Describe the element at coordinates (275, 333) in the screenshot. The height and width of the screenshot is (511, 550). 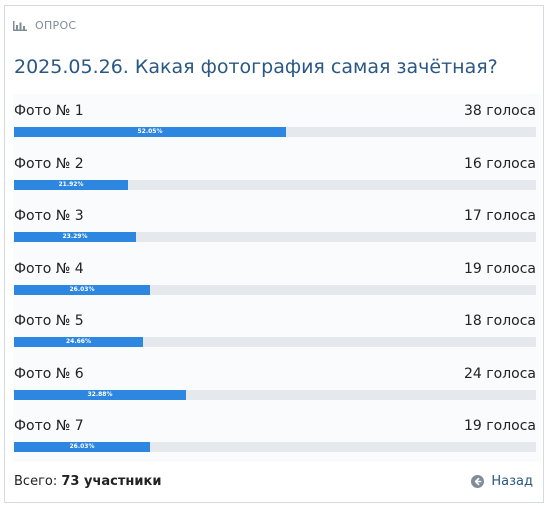
I see `poll-option: Фото № 5 18 голоса 24.66%` at that location.